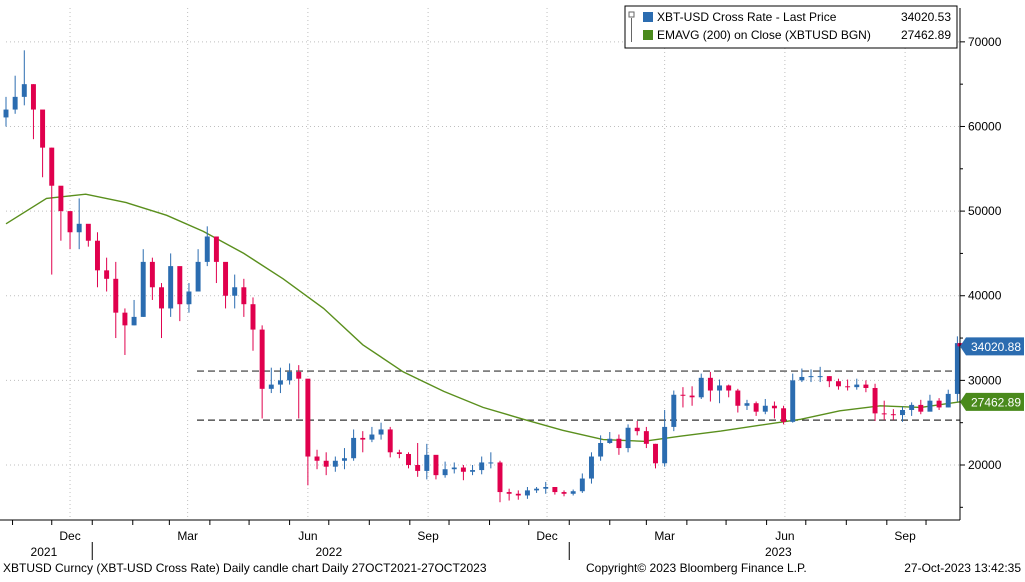  What do you see at coordinates (985, 465) in the screenshot?
I see `y-tick-label: 20000` at bounding box center [985, 465].